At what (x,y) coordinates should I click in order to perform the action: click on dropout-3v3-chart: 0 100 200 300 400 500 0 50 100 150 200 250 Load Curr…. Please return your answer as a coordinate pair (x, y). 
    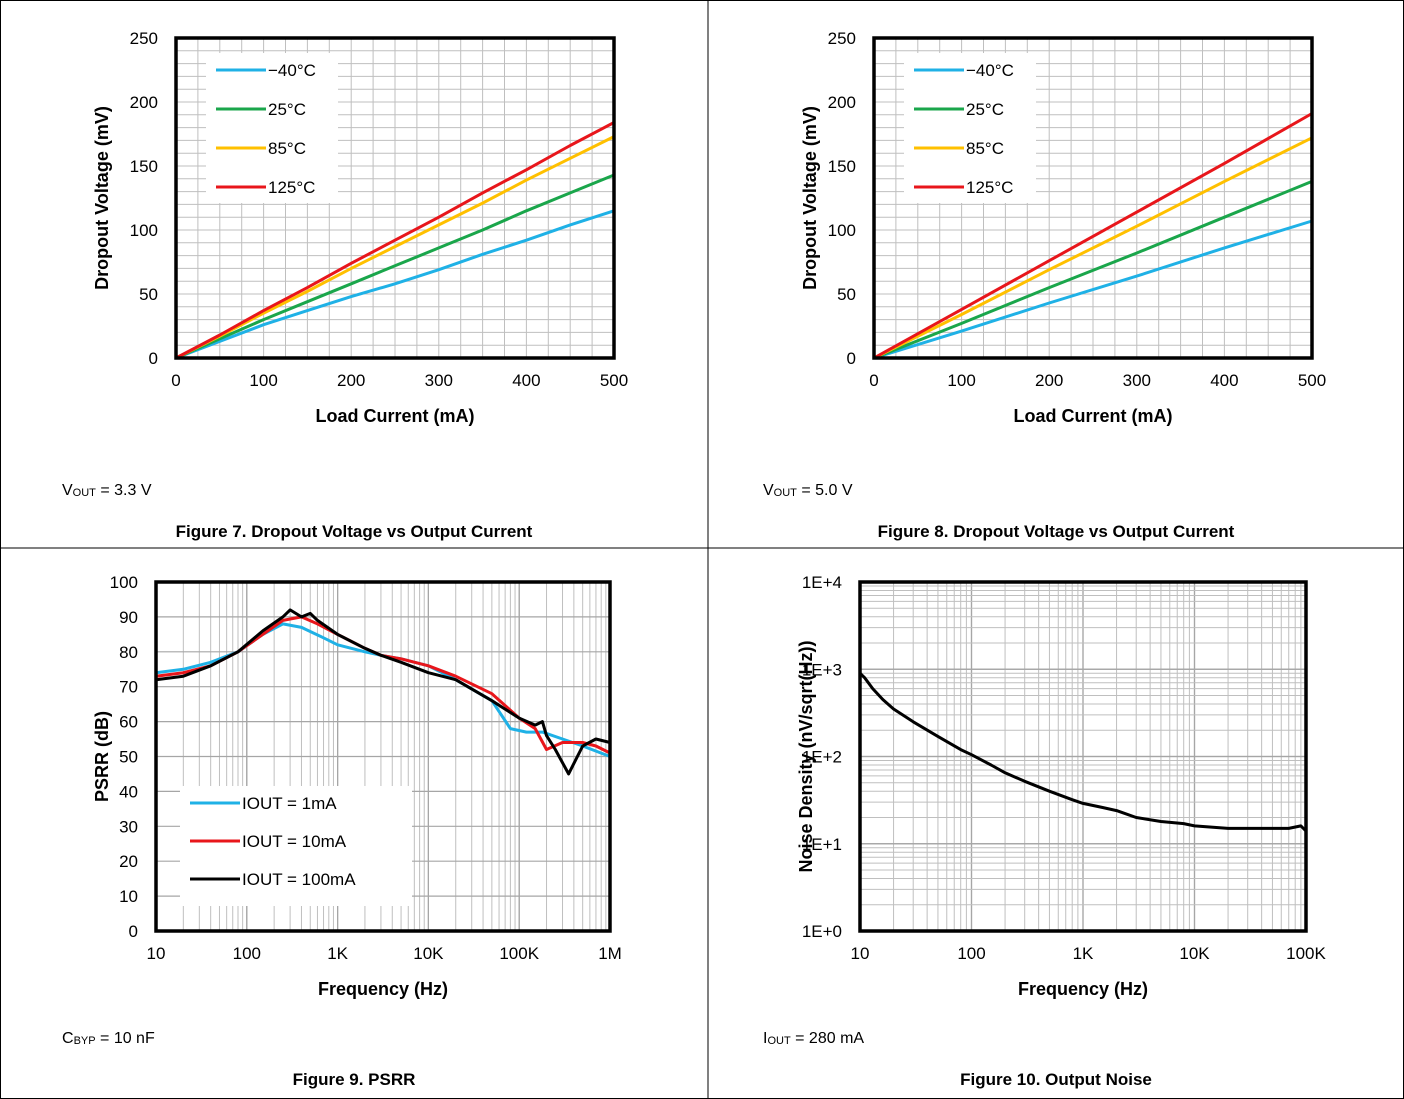
    Looking at the image, I should click on (360, 227).